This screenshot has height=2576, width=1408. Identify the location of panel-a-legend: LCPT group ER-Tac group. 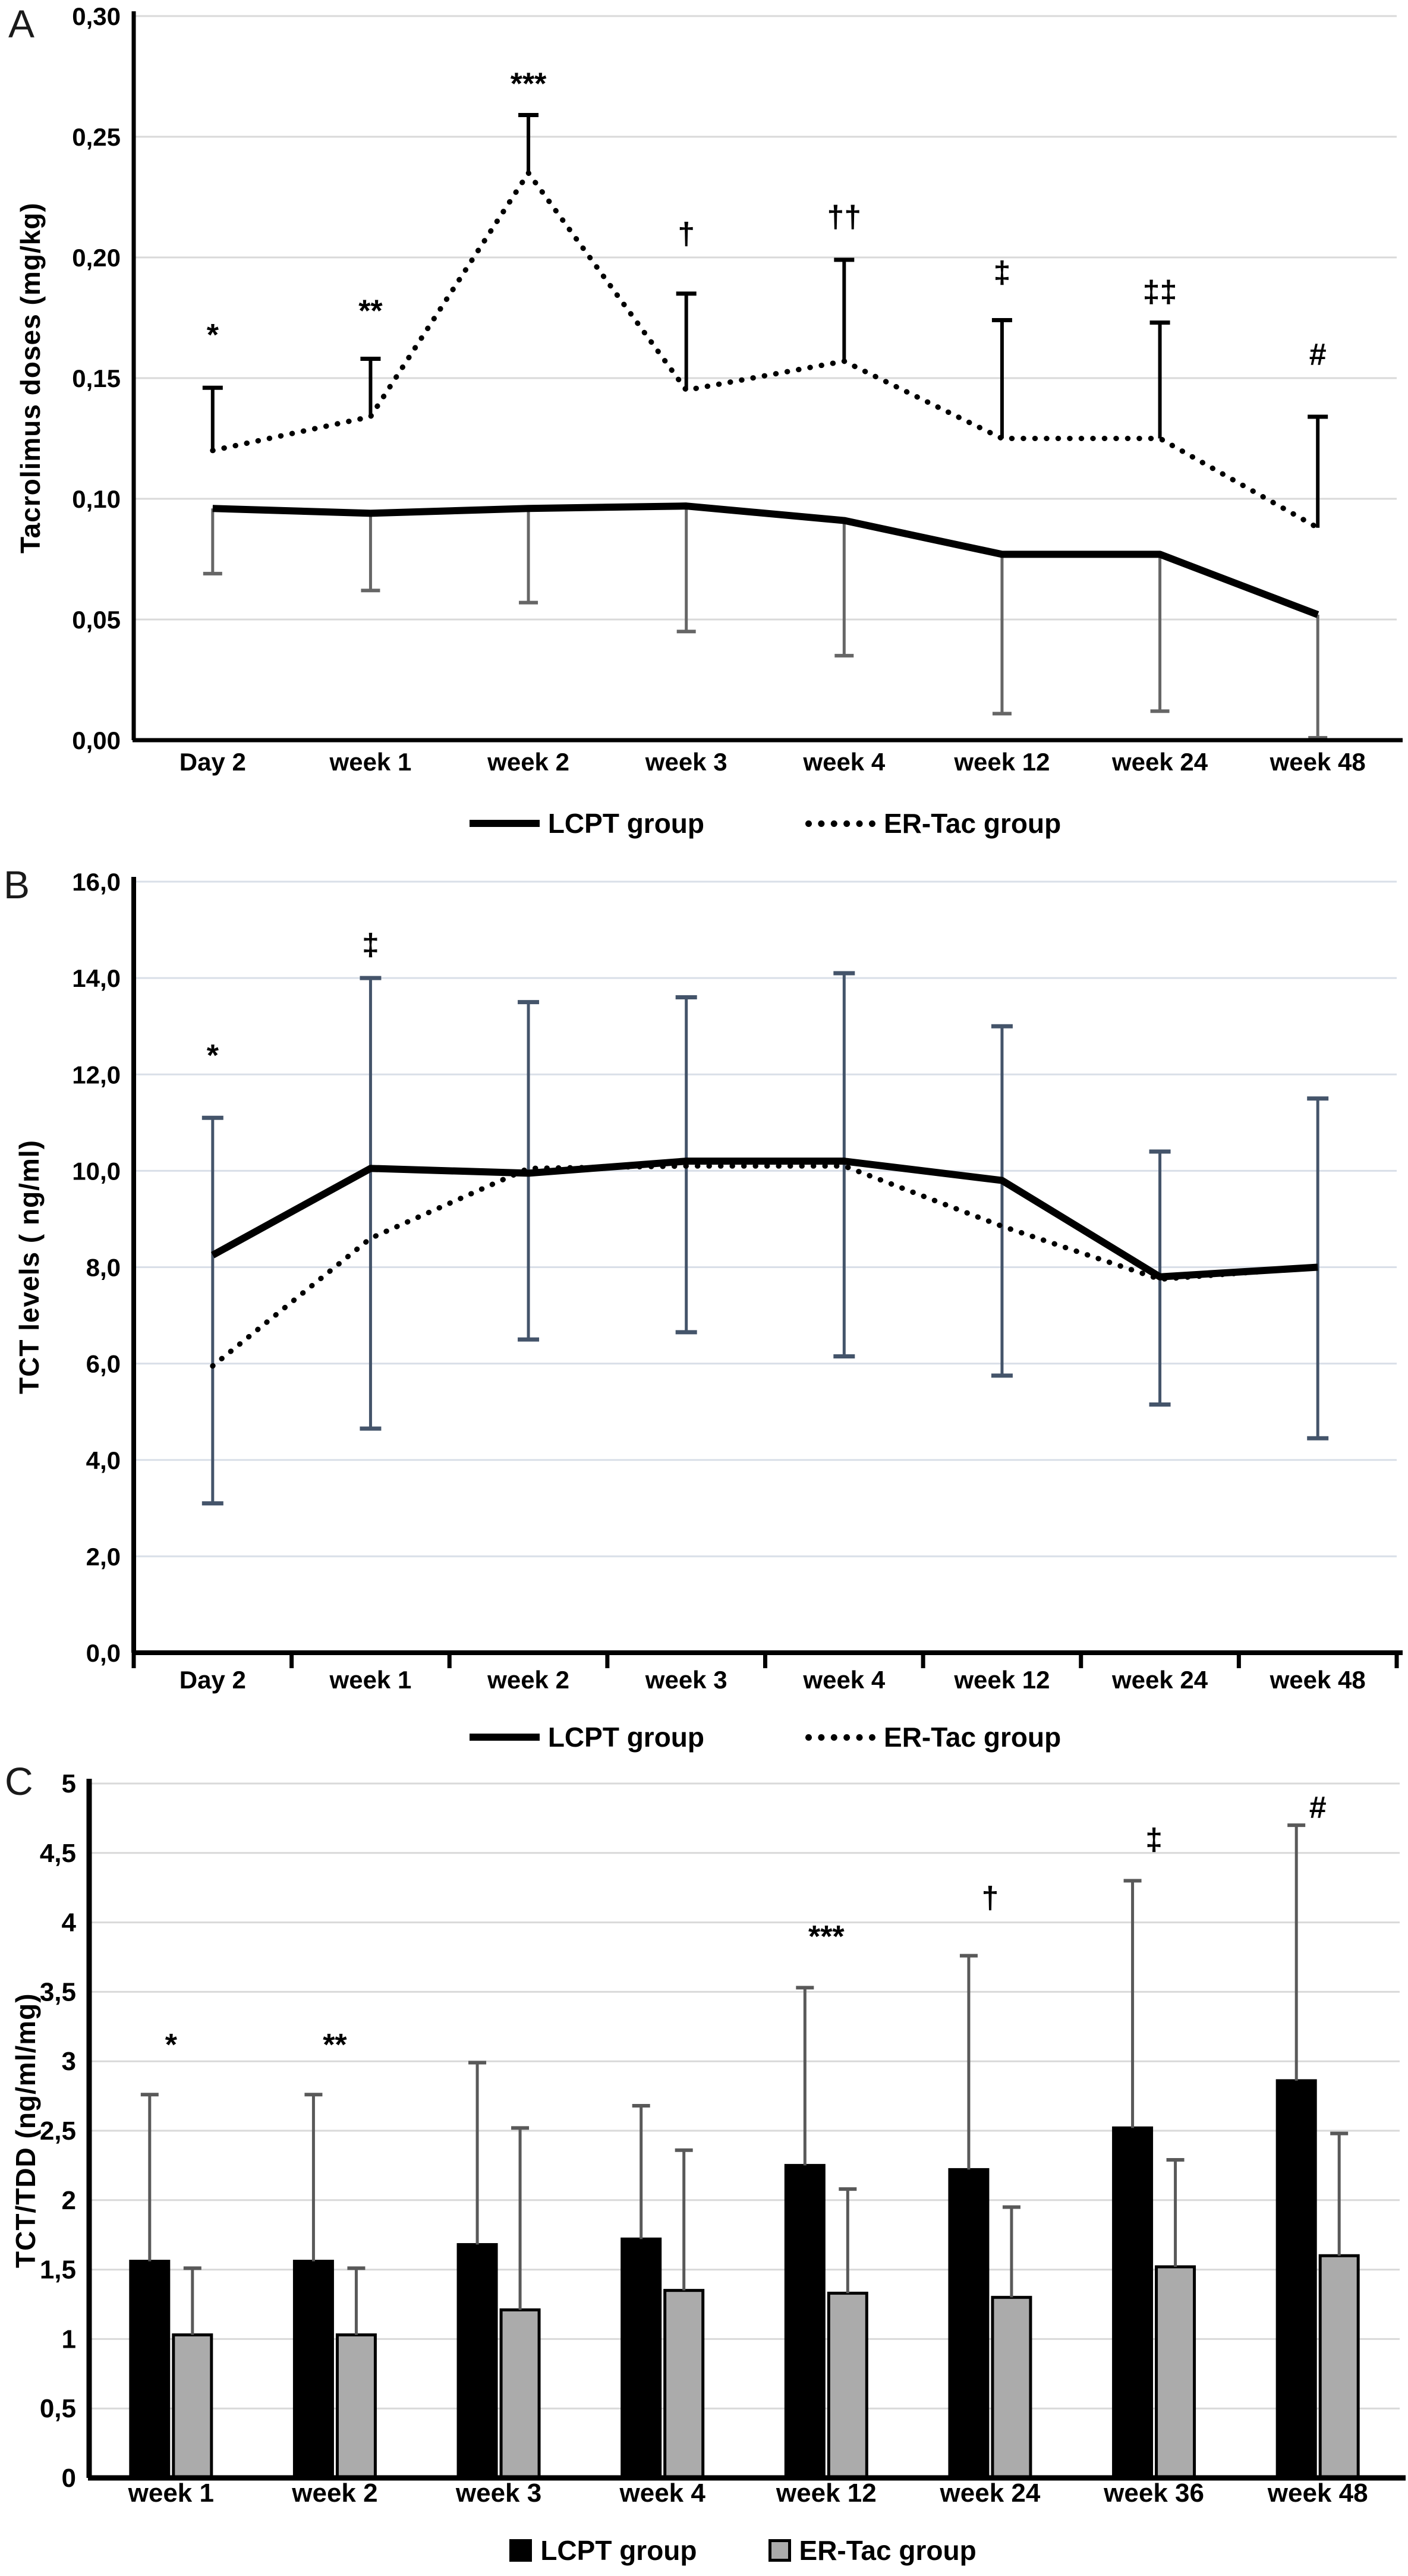
(766, 823).